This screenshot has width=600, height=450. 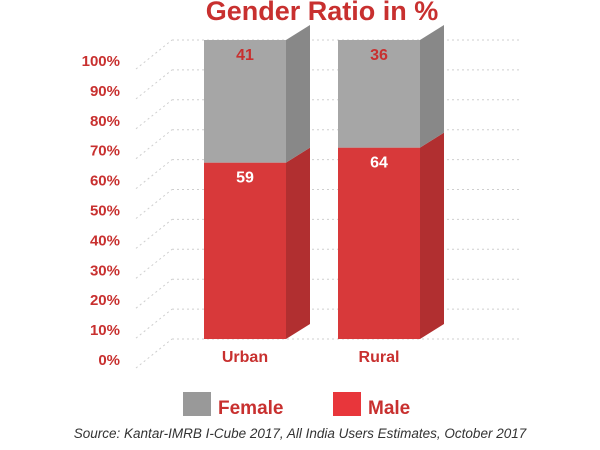 I want to click on legend-label-female: Female, so click(x=250, y=408).